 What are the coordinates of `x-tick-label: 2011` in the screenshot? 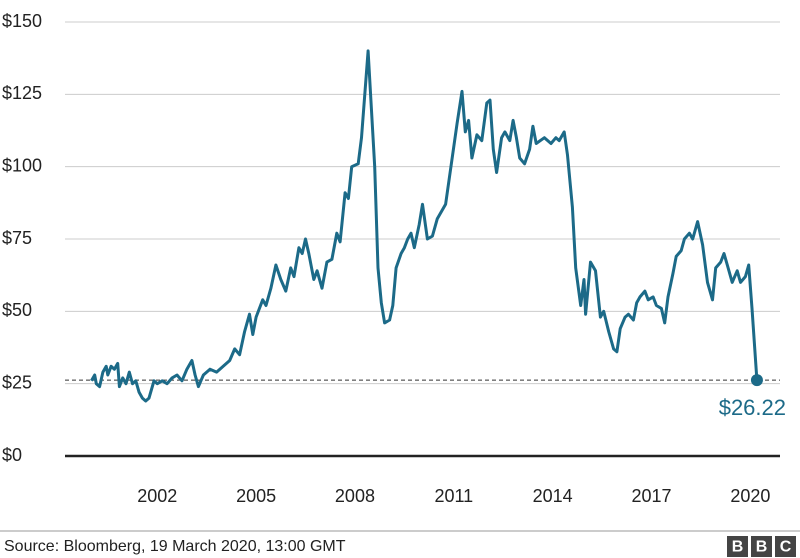 It's located at (453, 496).